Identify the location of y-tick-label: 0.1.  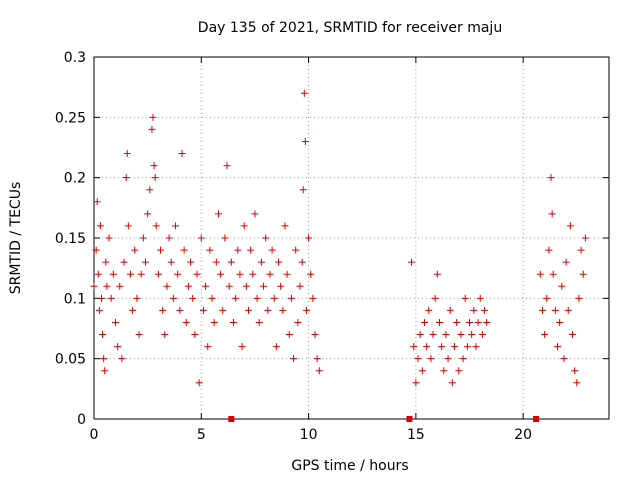
(75, 299).